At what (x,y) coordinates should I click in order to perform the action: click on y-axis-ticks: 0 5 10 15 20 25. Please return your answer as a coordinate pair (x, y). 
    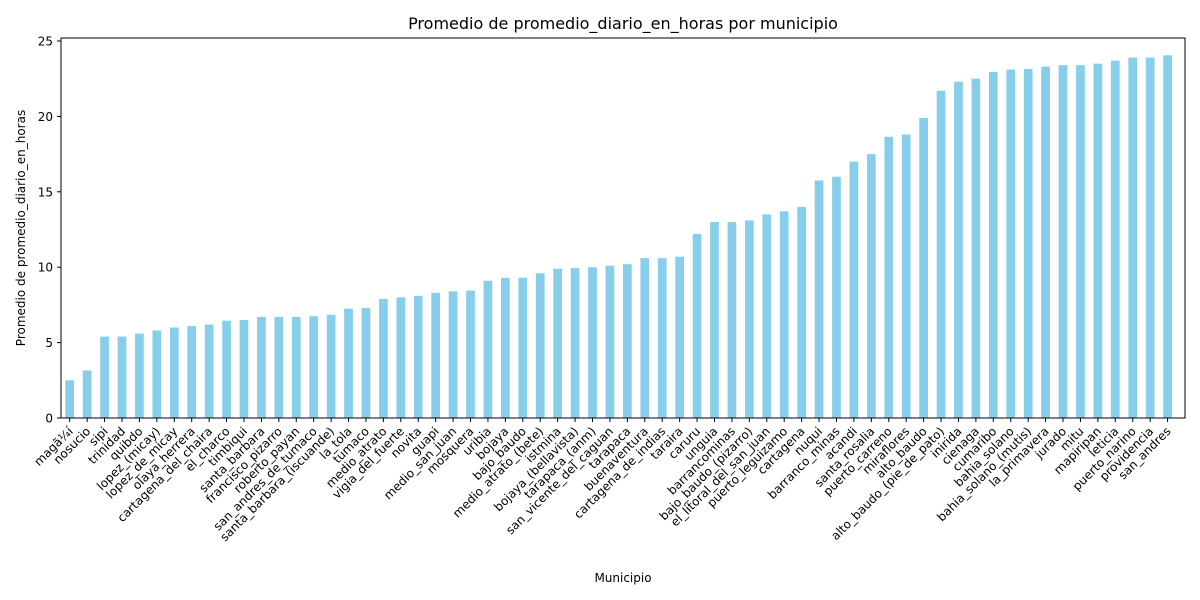
    Looking at the image, I should click on (49, 230).